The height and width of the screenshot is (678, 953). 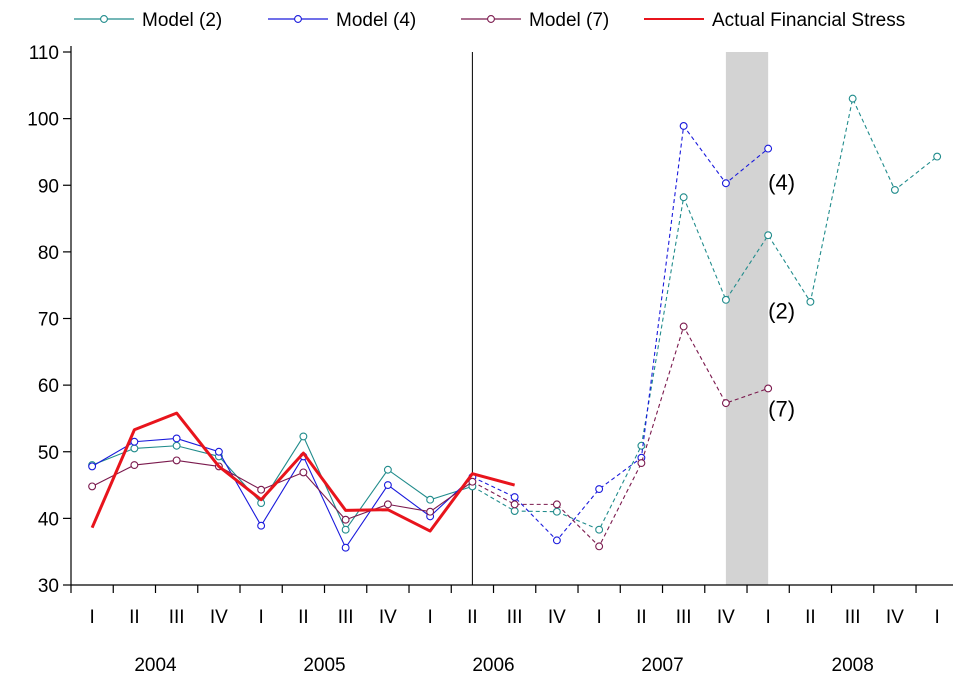 I want to click on year-label: 2004, so click(x=155, y=665).